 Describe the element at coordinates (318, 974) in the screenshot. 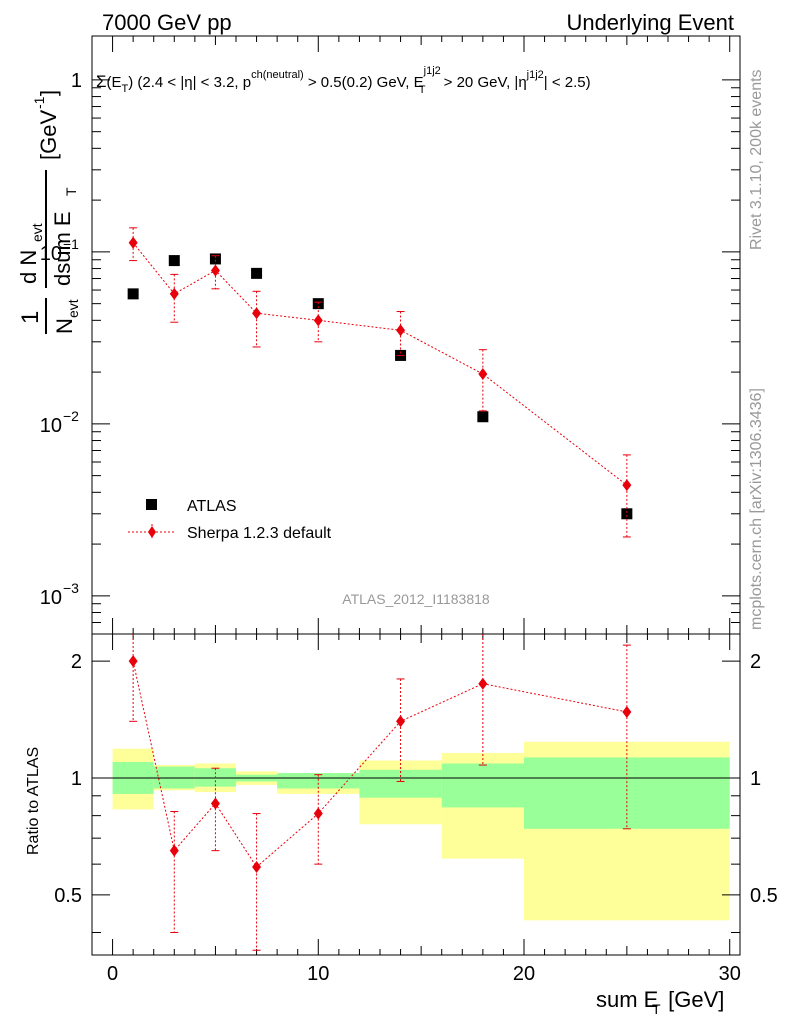

I see `x-tick-label-1: 10` at that location.